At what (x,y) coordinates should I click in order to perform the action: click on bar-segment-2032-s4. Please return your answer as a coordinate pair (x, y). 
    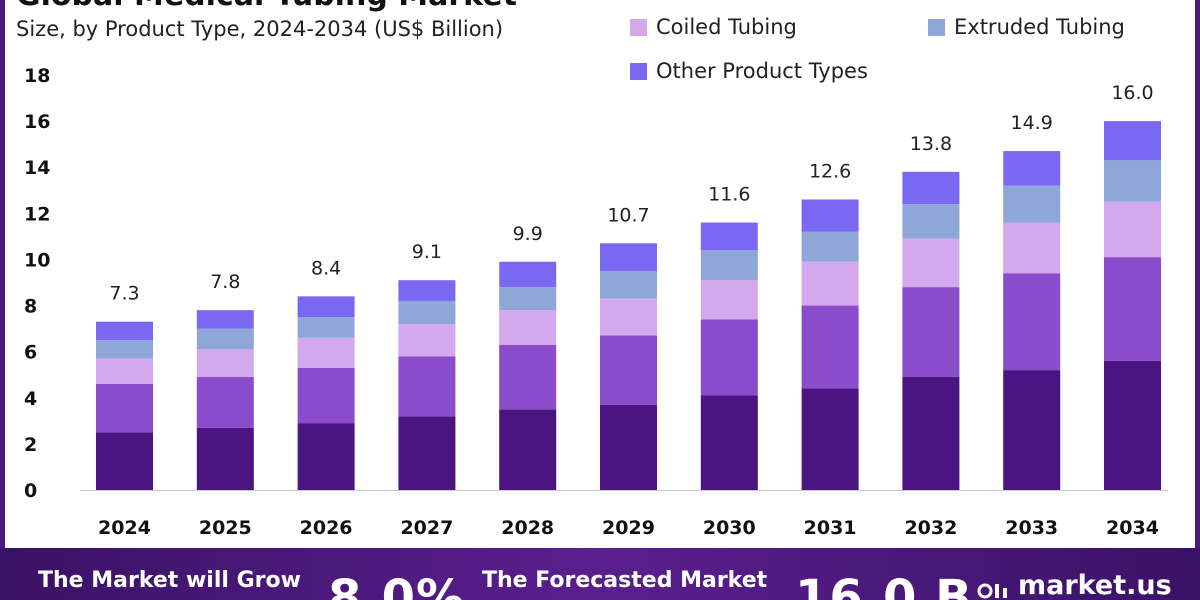
    Looking at the image, I should click on (931, 188).